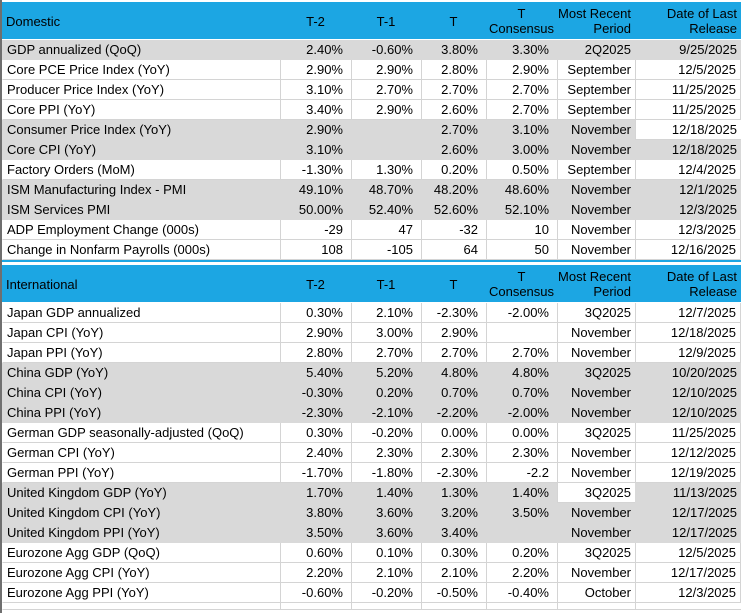  Describe the element at coordinates (453, 533) in the screenshot. I see `value-cell: 3.40%` at that location.